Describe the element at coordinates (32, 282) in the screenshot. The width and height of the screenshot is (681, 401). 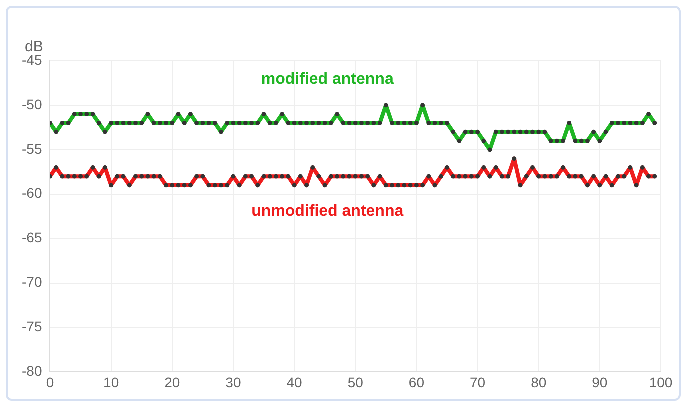
I see `y-tick-label: -70` at that location.